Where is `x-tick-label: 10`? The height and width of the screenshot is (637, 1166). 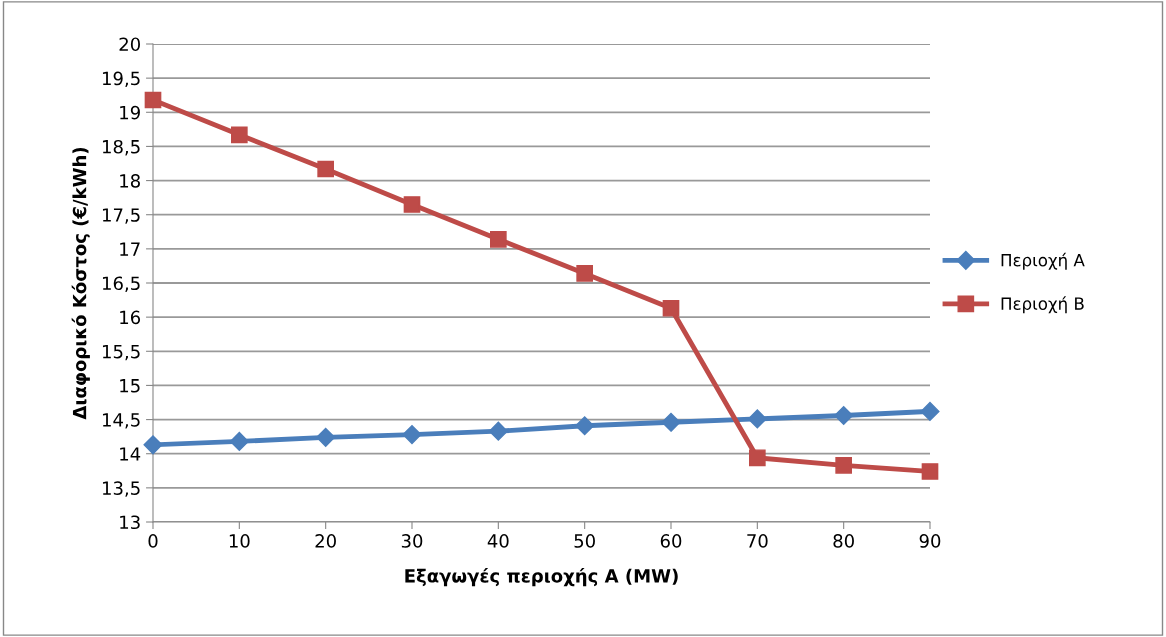 x-tick-label: 10 is located at coordinates (239, 541).